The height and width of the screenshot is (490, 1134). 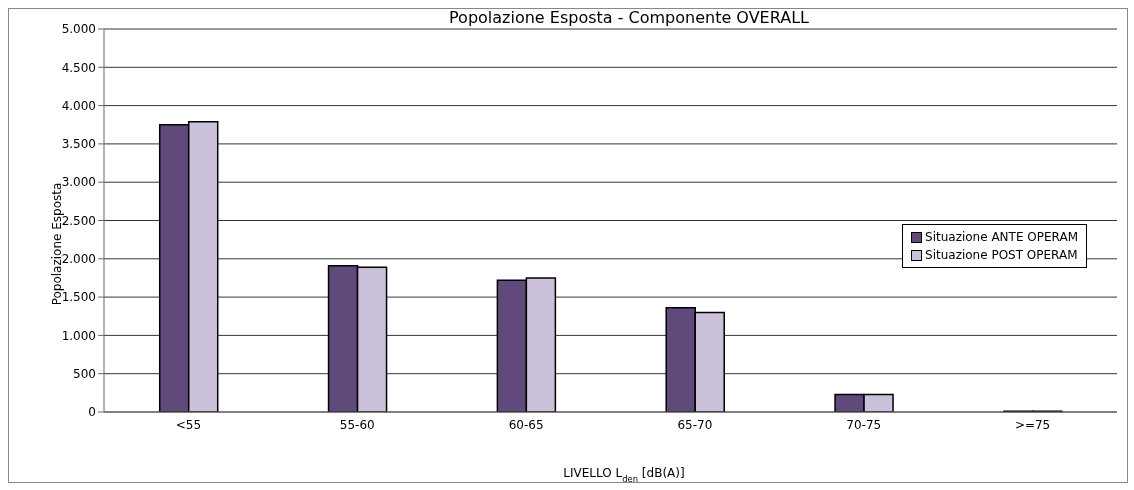 What do you see at coordinates (1032, 424) in the screenshot?
I see `x-tick-label: >=75` at bounding box center [1032, 424].